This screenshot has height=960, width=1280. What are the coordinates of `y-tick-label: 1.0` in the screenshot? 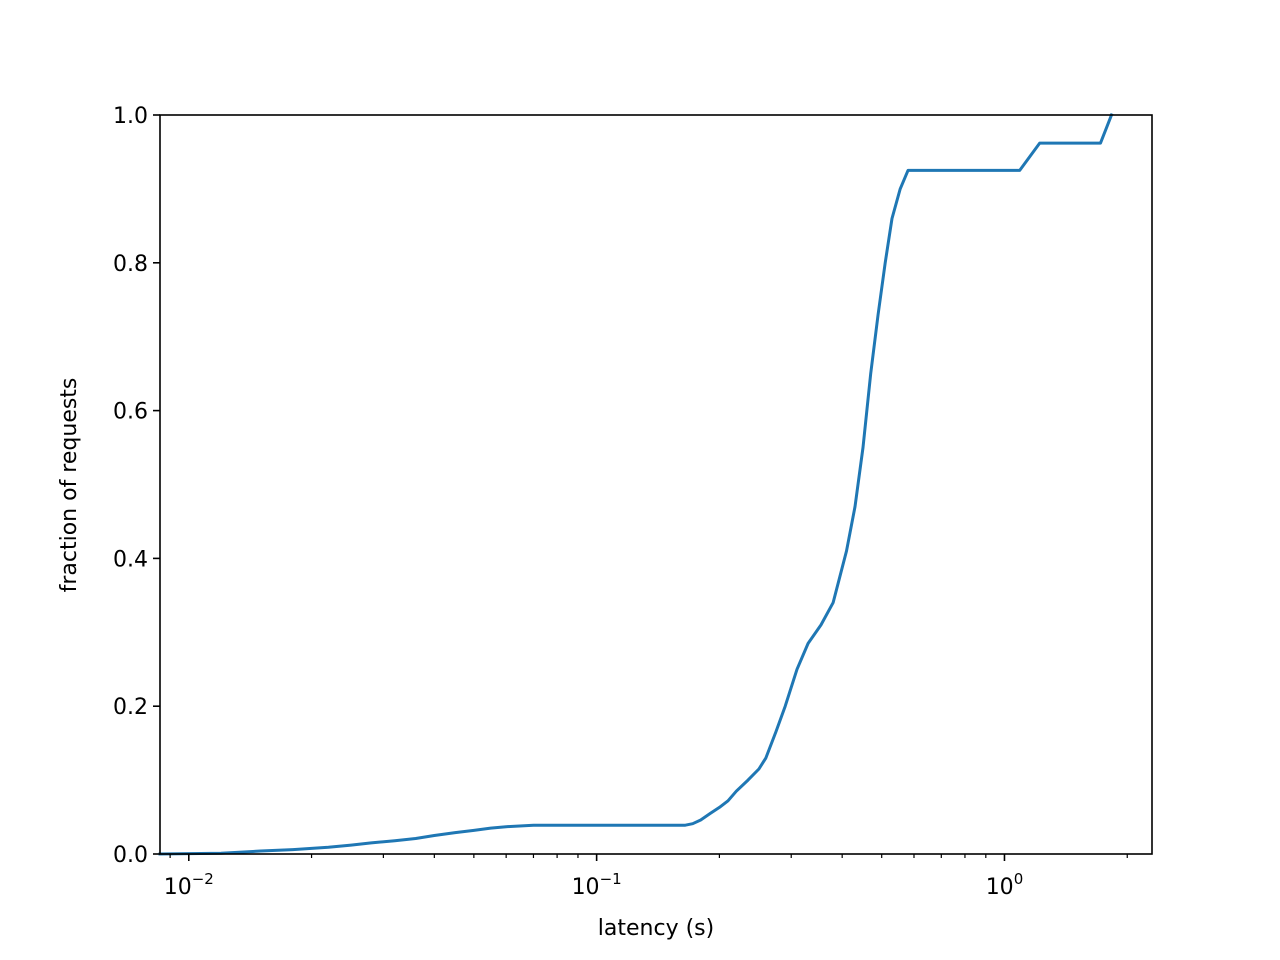 It's located at (130, 116).